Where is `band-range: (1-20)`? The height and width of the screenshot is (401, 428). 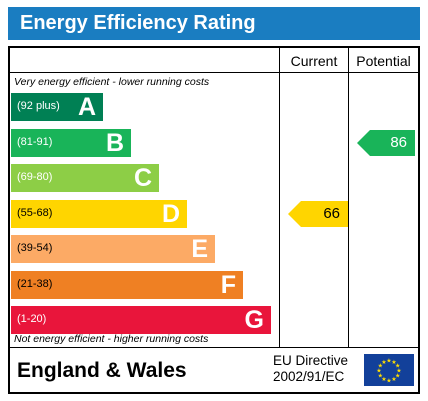
band-range: (1-20) is located at coordinates (32, 319).